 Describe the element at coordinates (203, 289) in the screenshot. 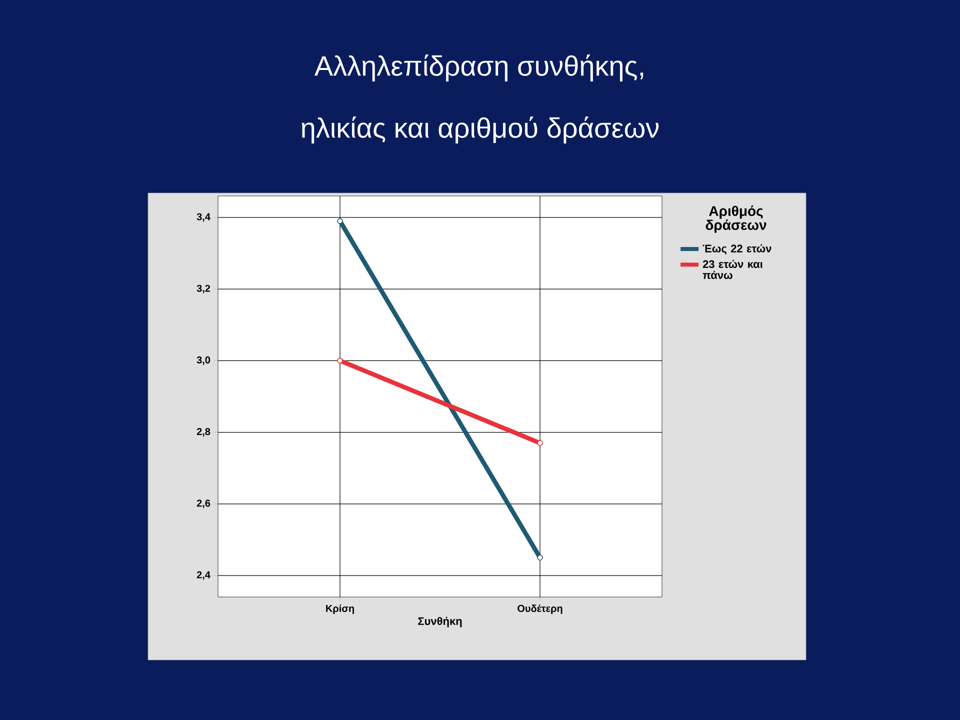

I see `y-tick-label: 3,2` at that location.